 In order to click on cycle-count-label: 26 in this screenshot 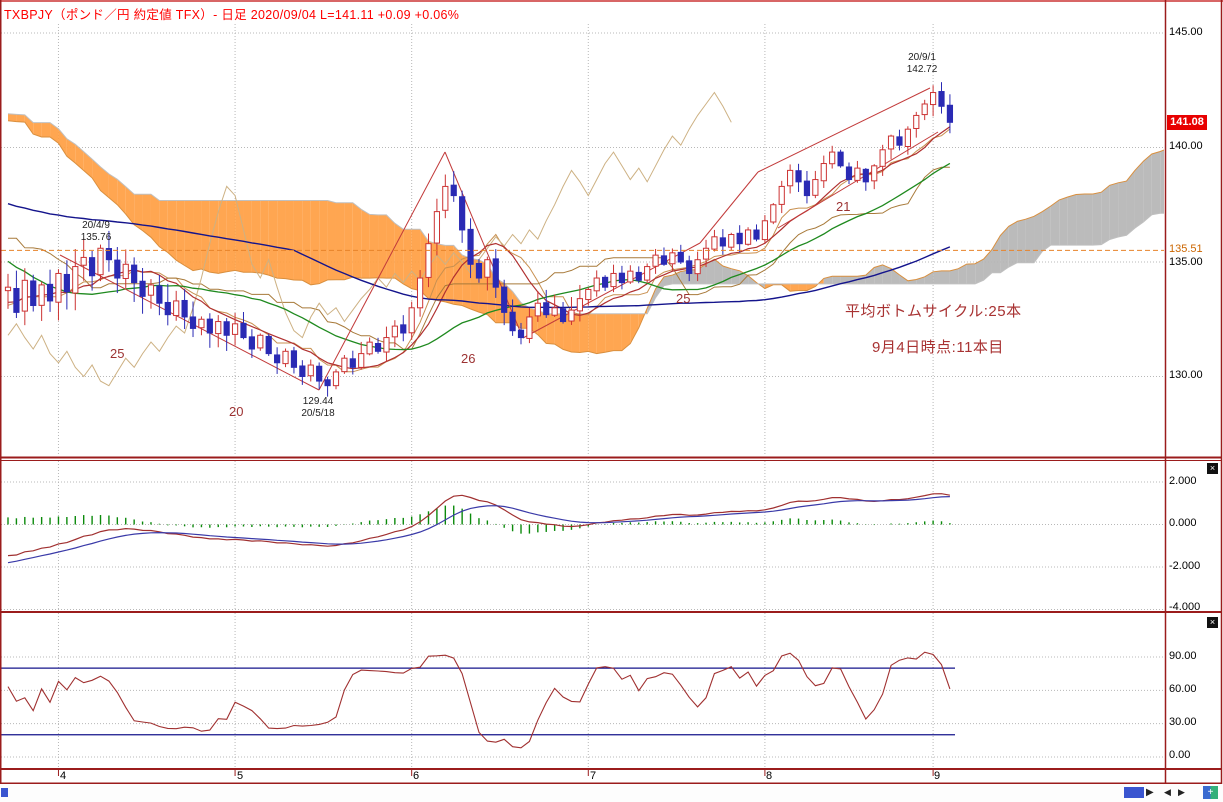, I will do `click(468, 358)`.